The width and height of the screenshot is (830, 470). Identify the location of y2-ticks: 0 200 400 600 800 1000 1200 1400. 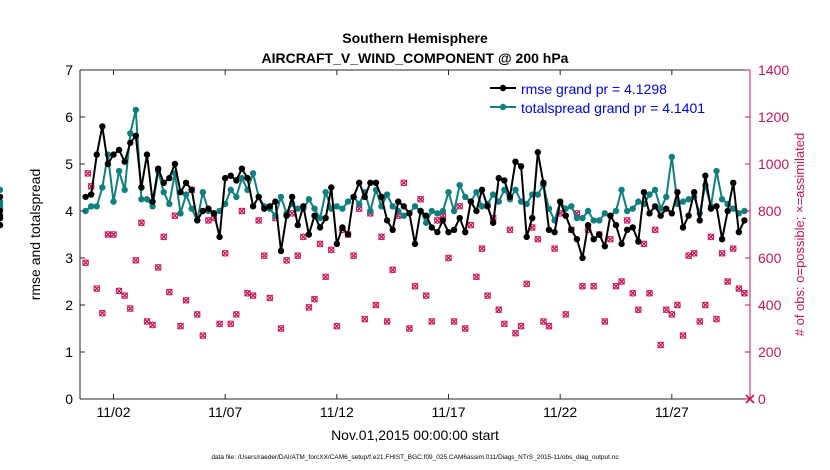
(767, 234).